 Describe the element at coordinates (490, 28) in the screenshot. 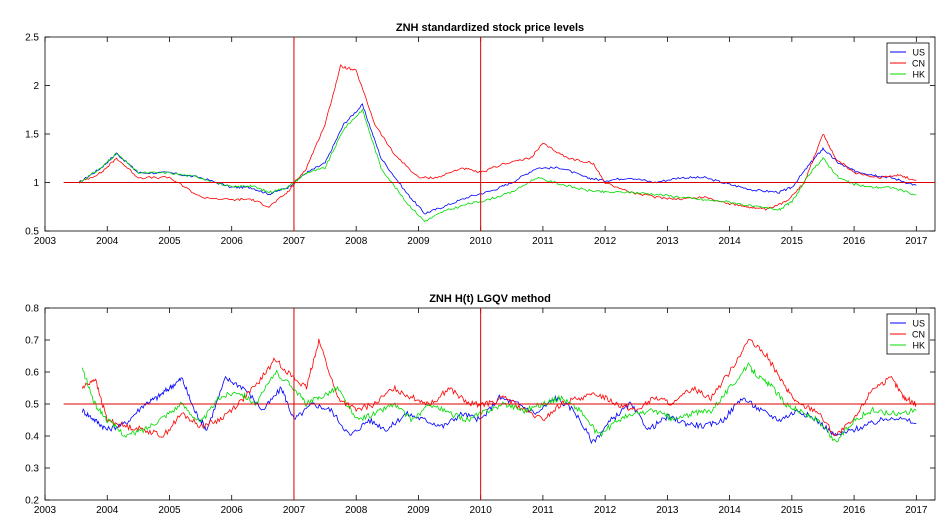

I see `chart-title: ZNH standardized stock price levels` at that location.